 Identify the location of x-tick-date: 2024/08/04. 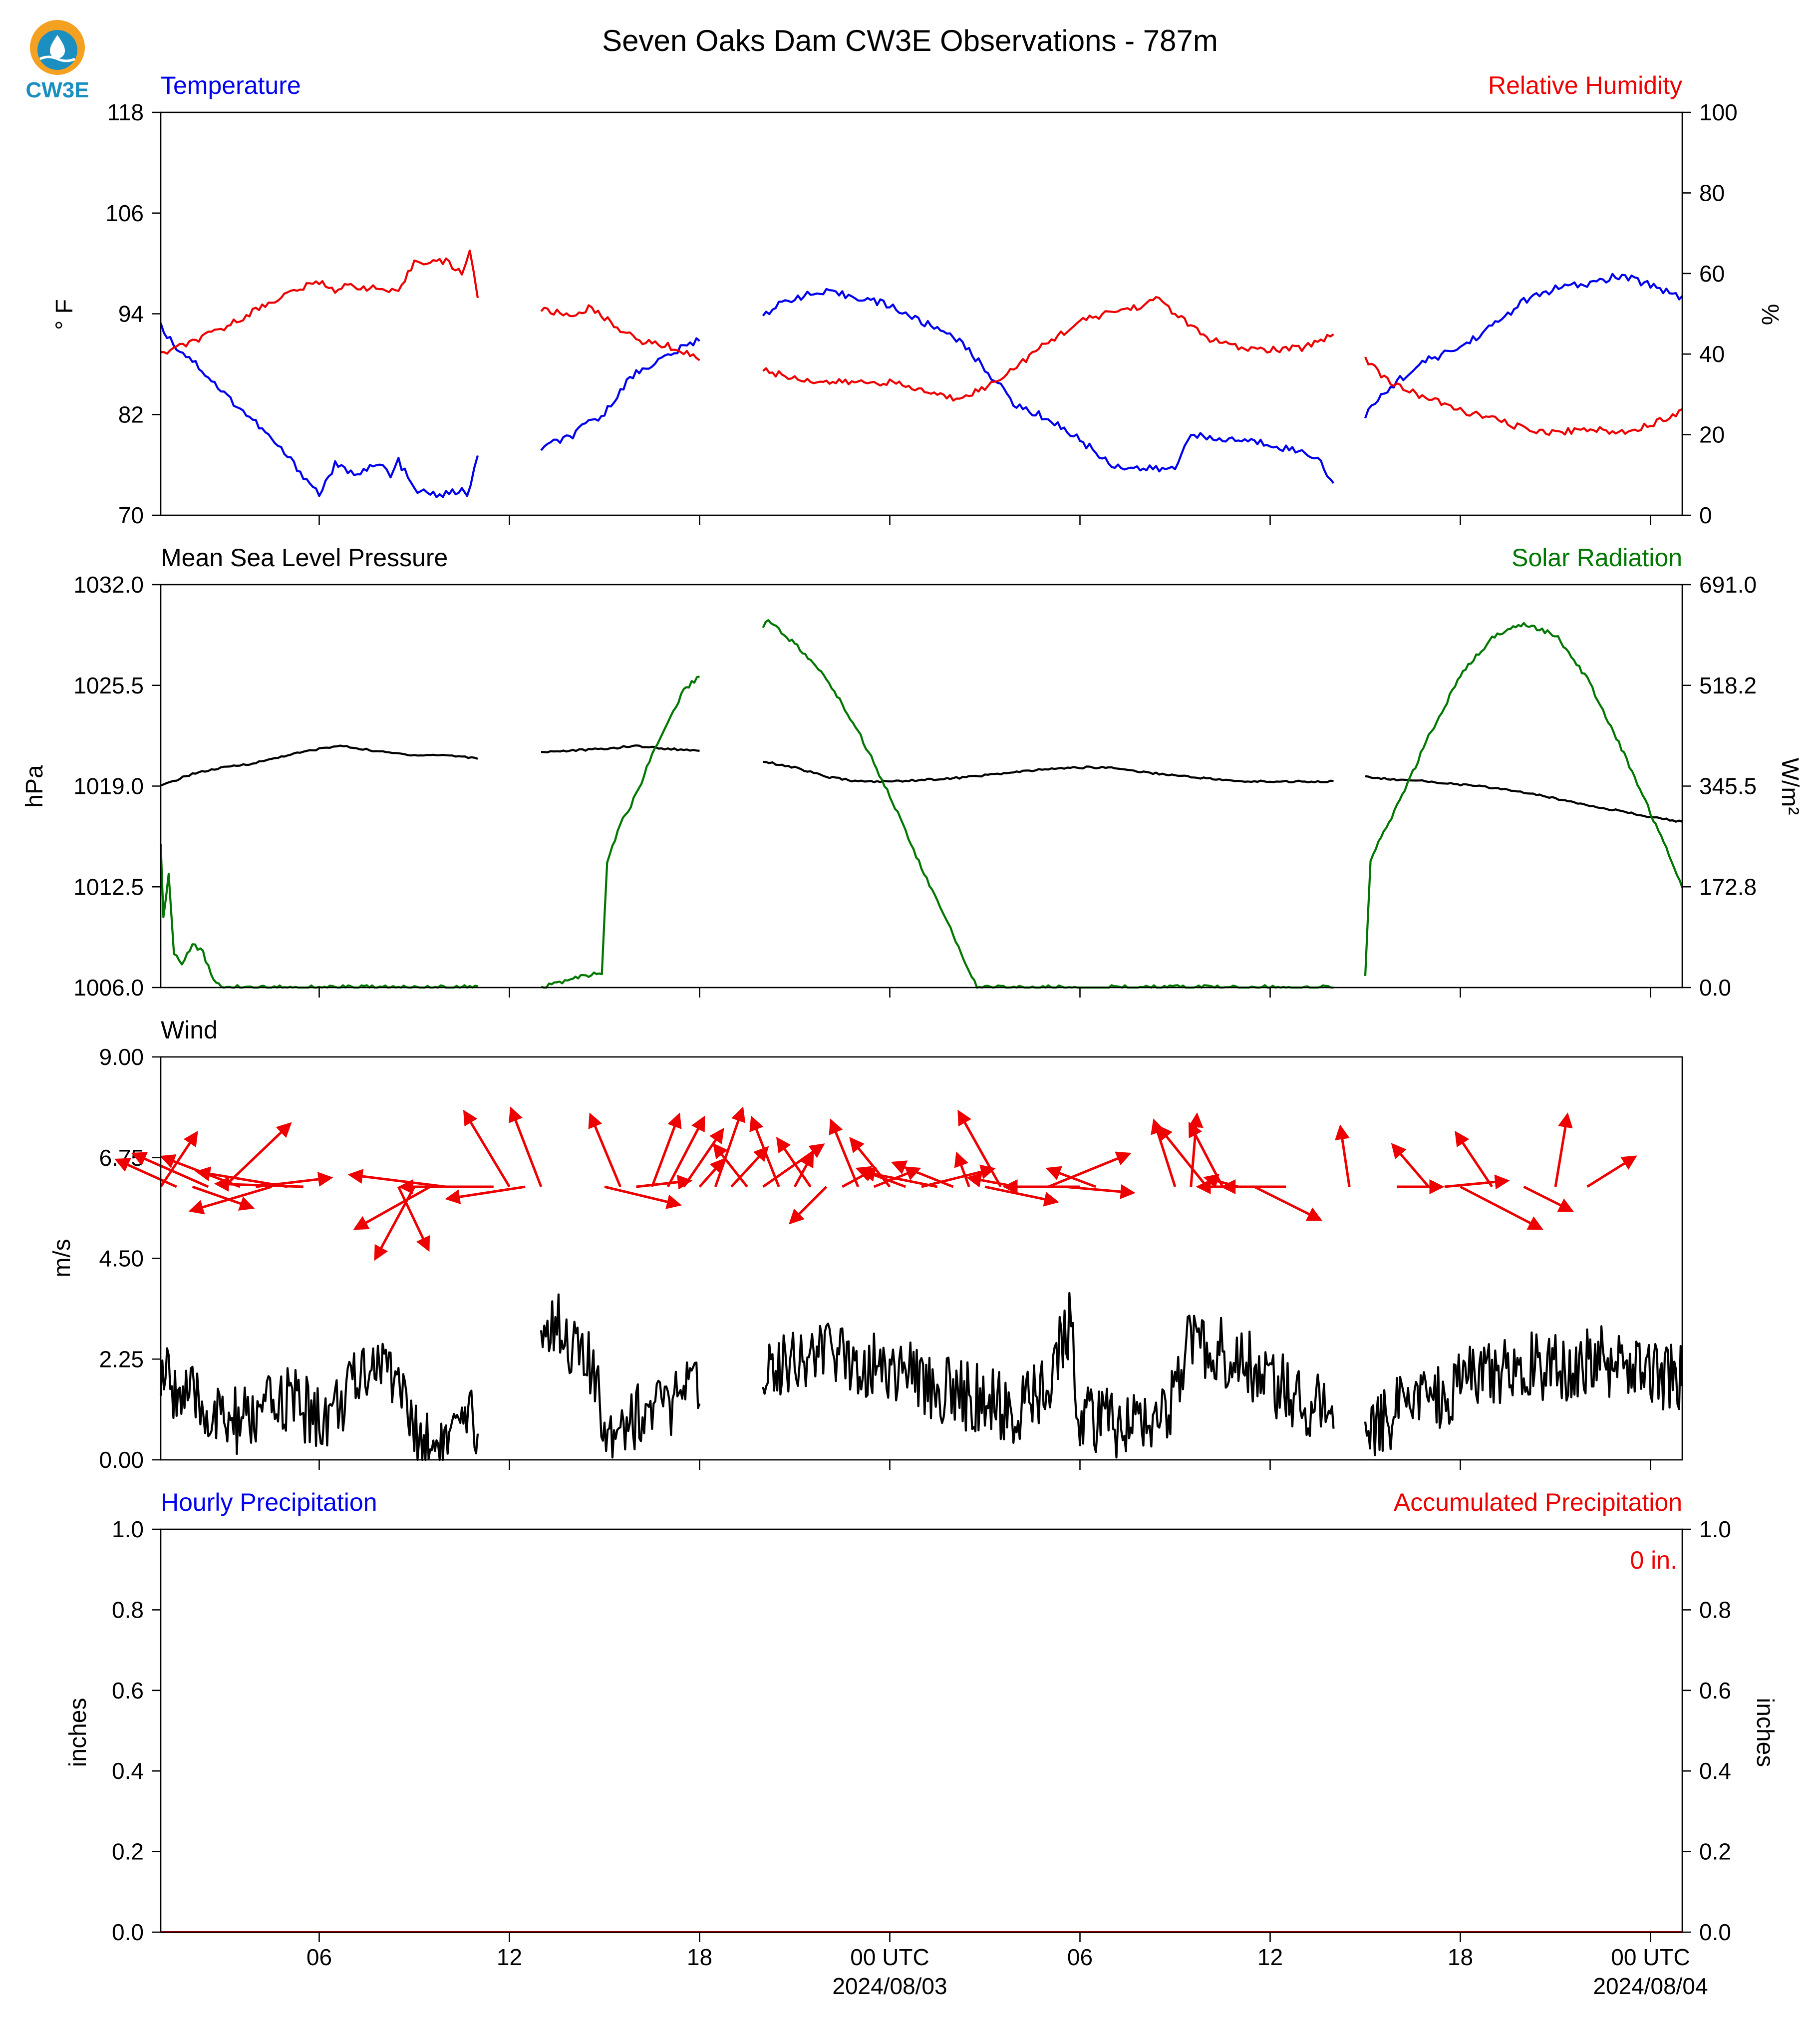
(1650, 1986).